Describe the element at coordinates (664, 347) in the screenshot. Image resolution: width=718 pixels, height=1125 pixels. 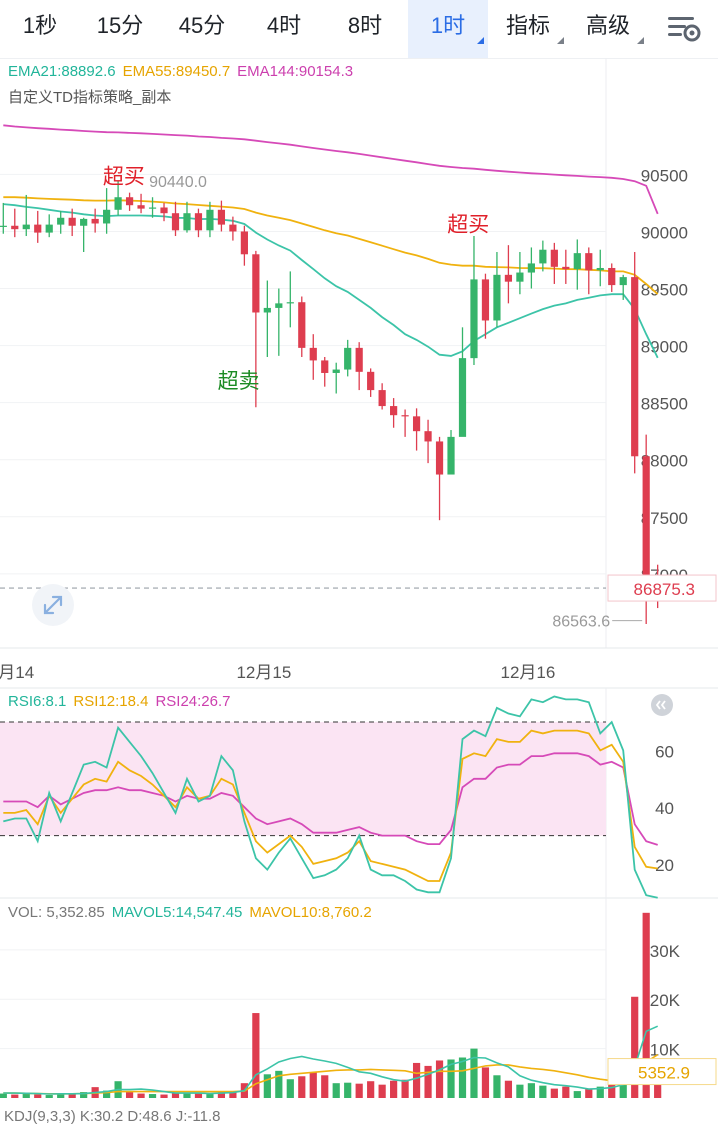
I see `price-tick-label: 89000` at that location.